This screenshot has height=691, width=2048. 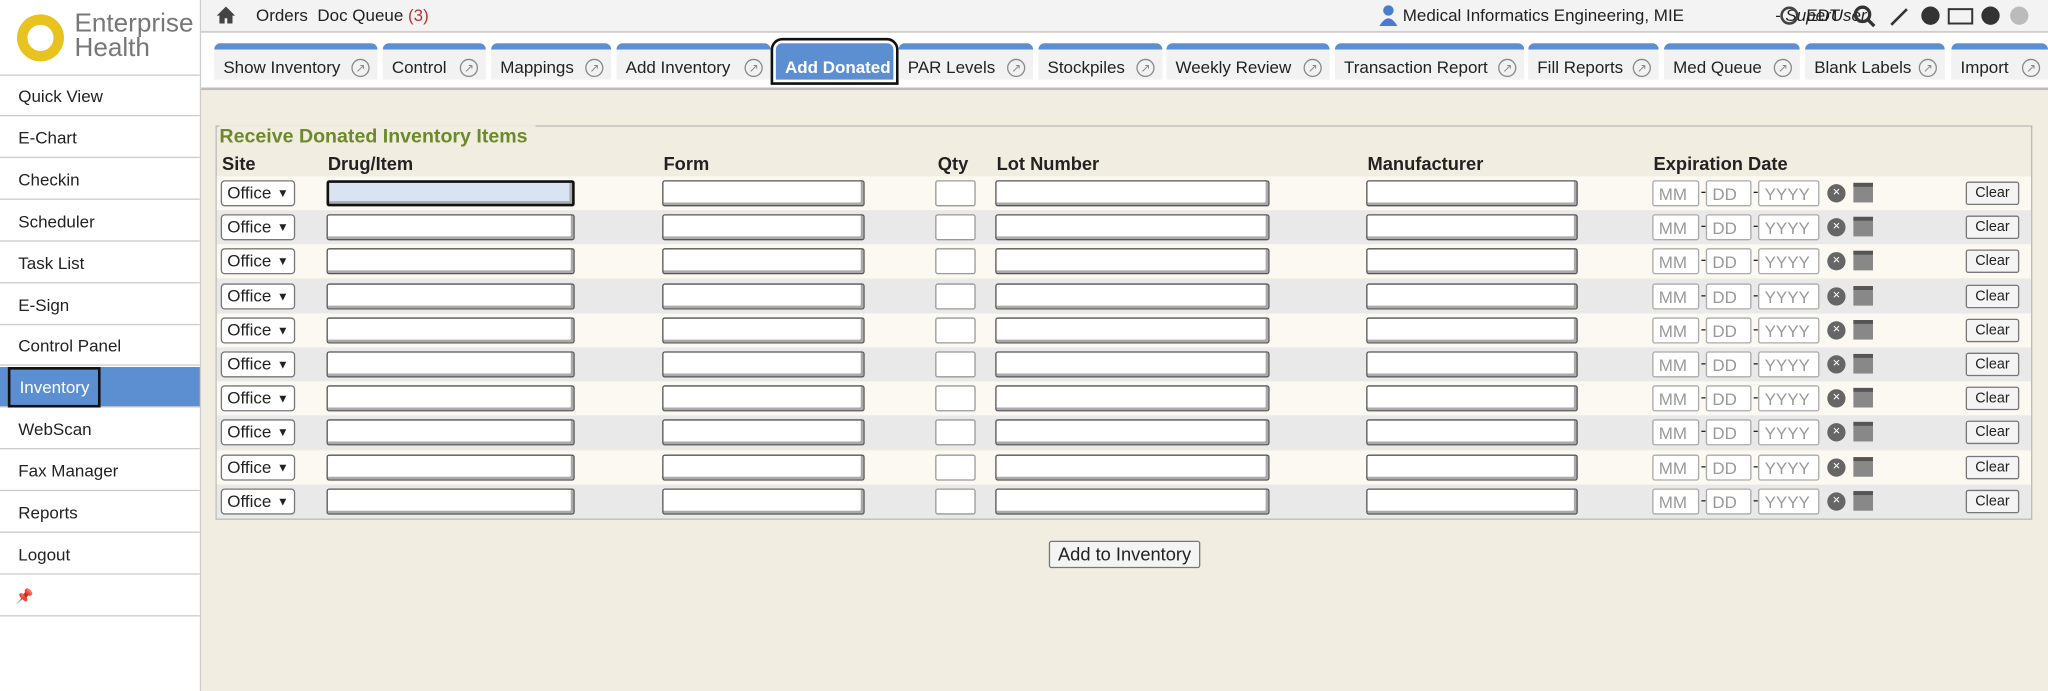 I want to click on nav-item: Logout, so click(x=100, y=554).